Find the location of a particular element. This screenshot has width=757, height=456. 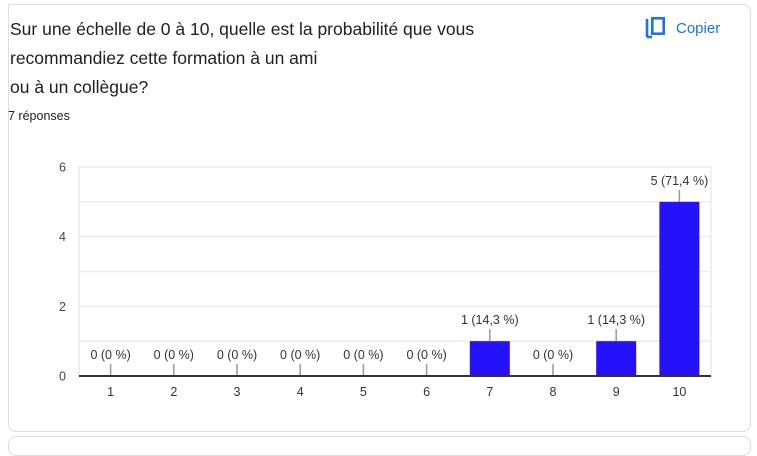

x-tick-label: 2 is located at coordinates (173, 392).